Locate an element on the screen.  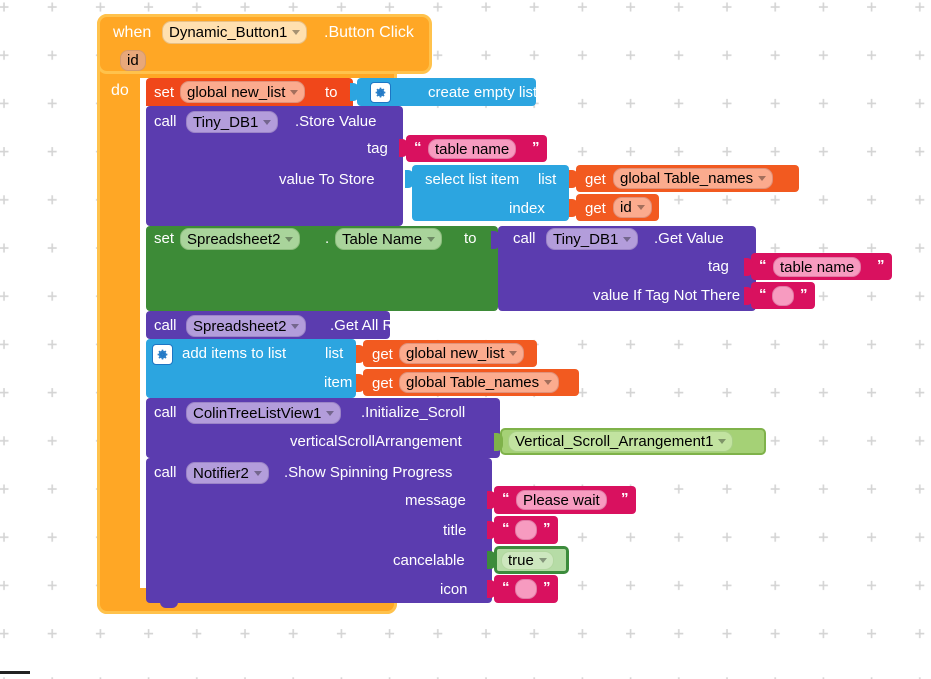
logic-true-label: true is located at coordinates (521, 560).